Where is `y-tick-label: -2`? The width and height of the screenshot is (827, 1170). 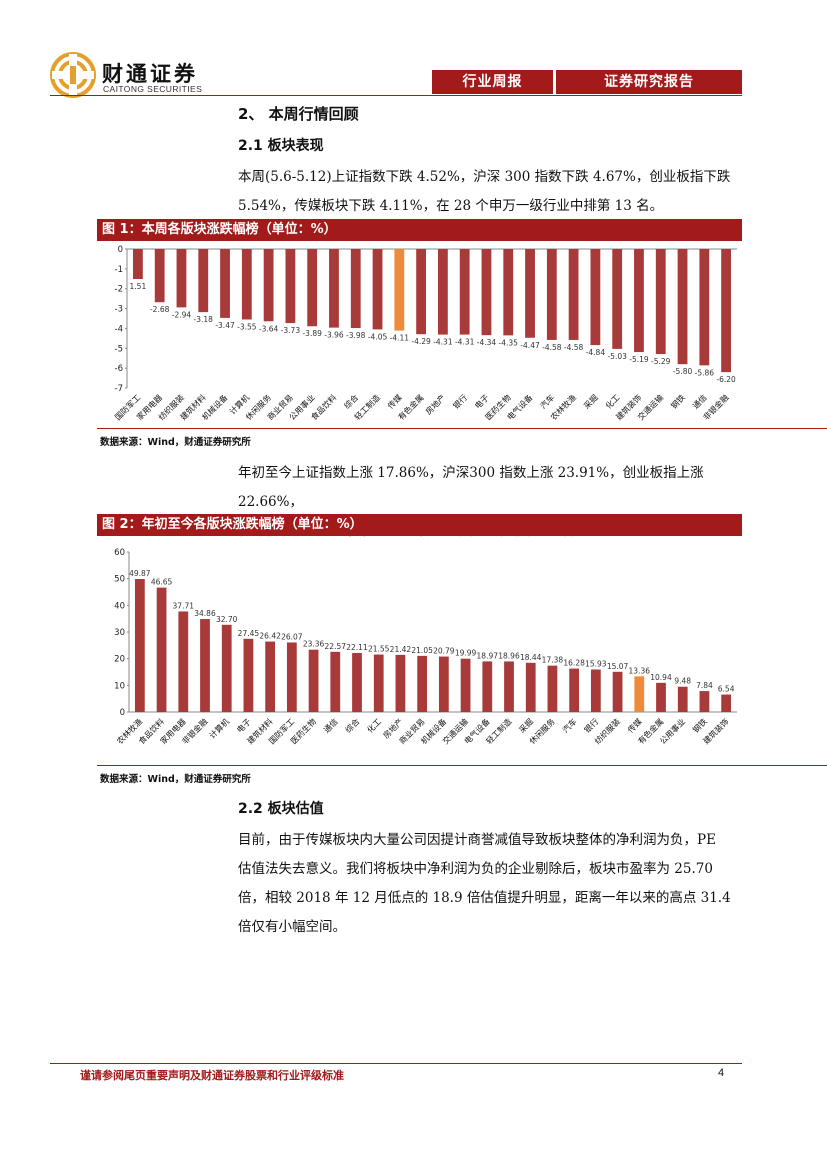 y-tick-label: -2 is located at coordinates (119, 290).